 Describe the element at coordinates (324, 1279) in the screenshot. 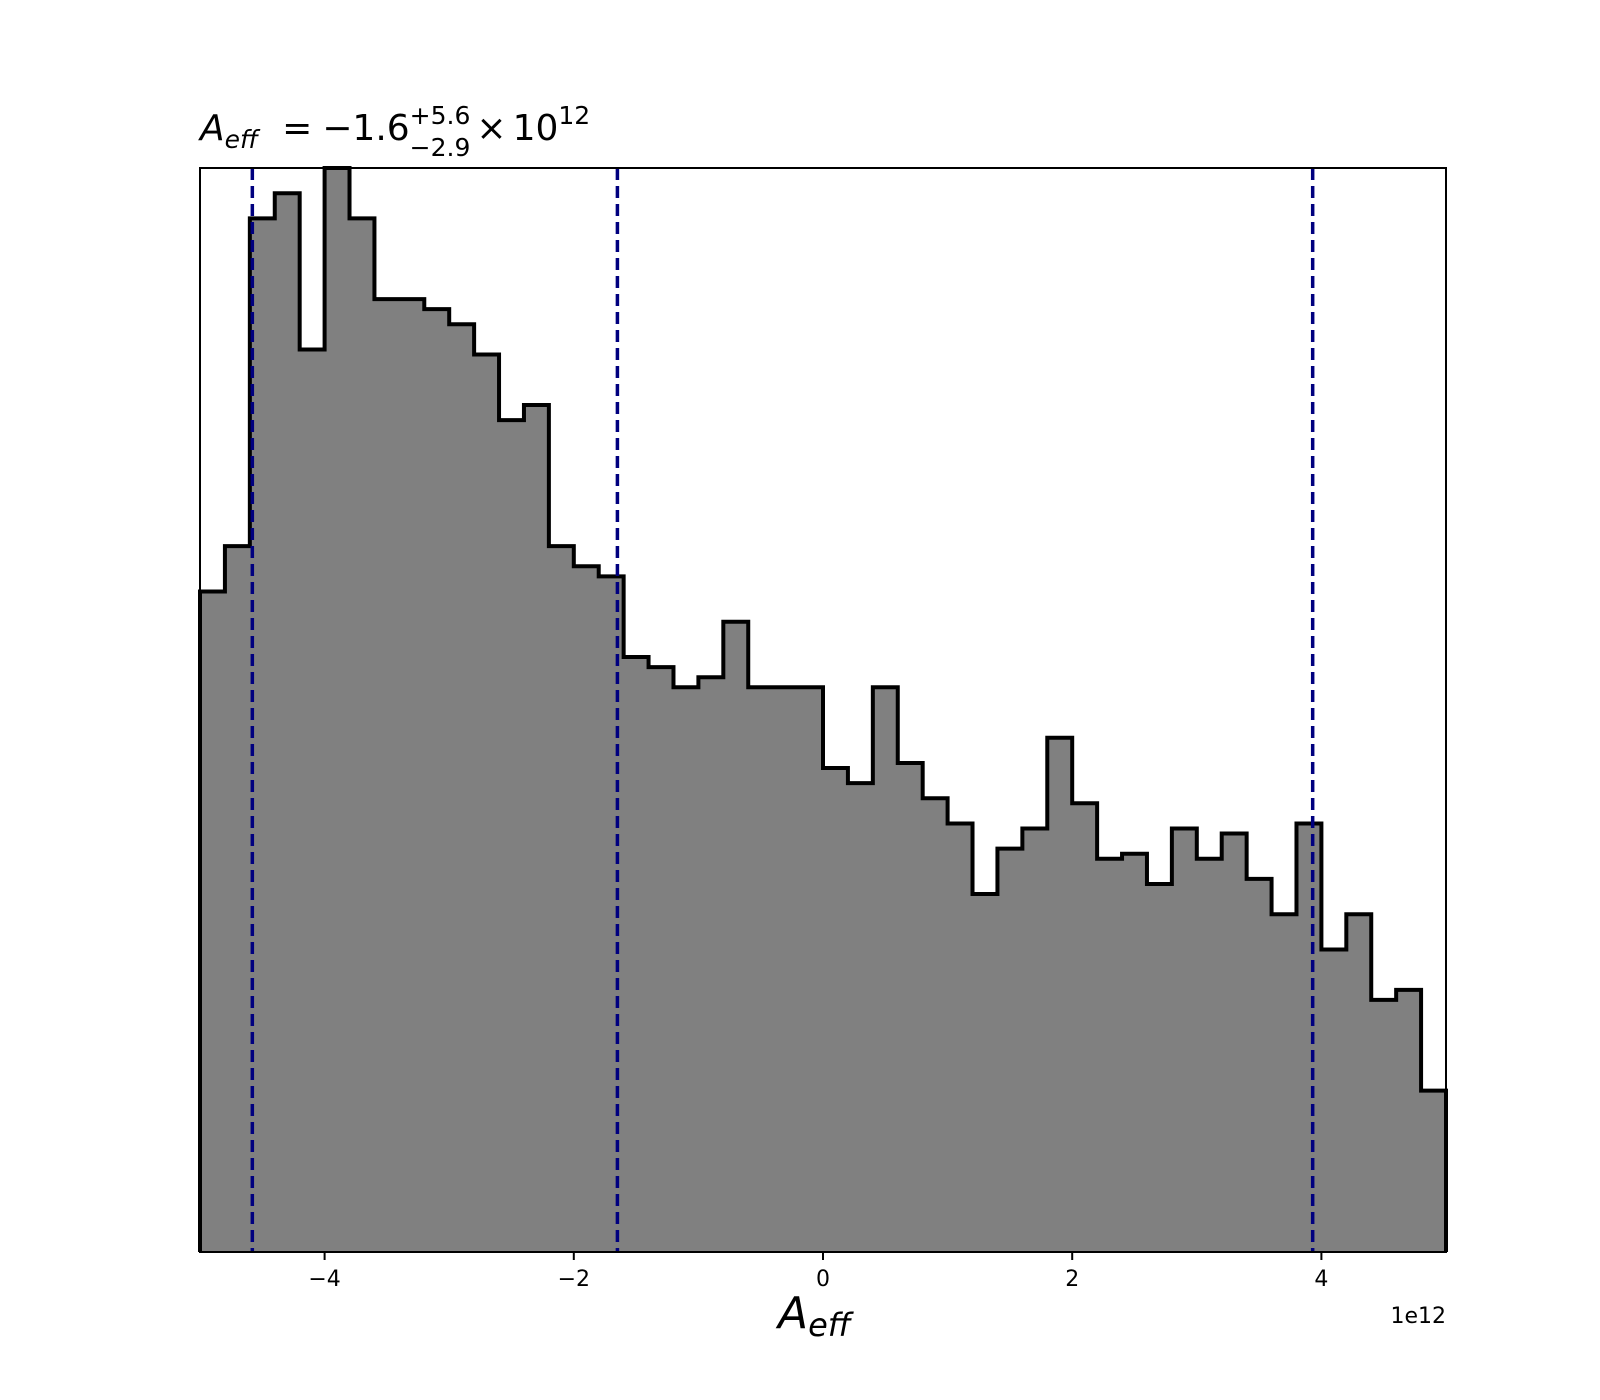

I see `x-tick-label-0: −4` at that location.